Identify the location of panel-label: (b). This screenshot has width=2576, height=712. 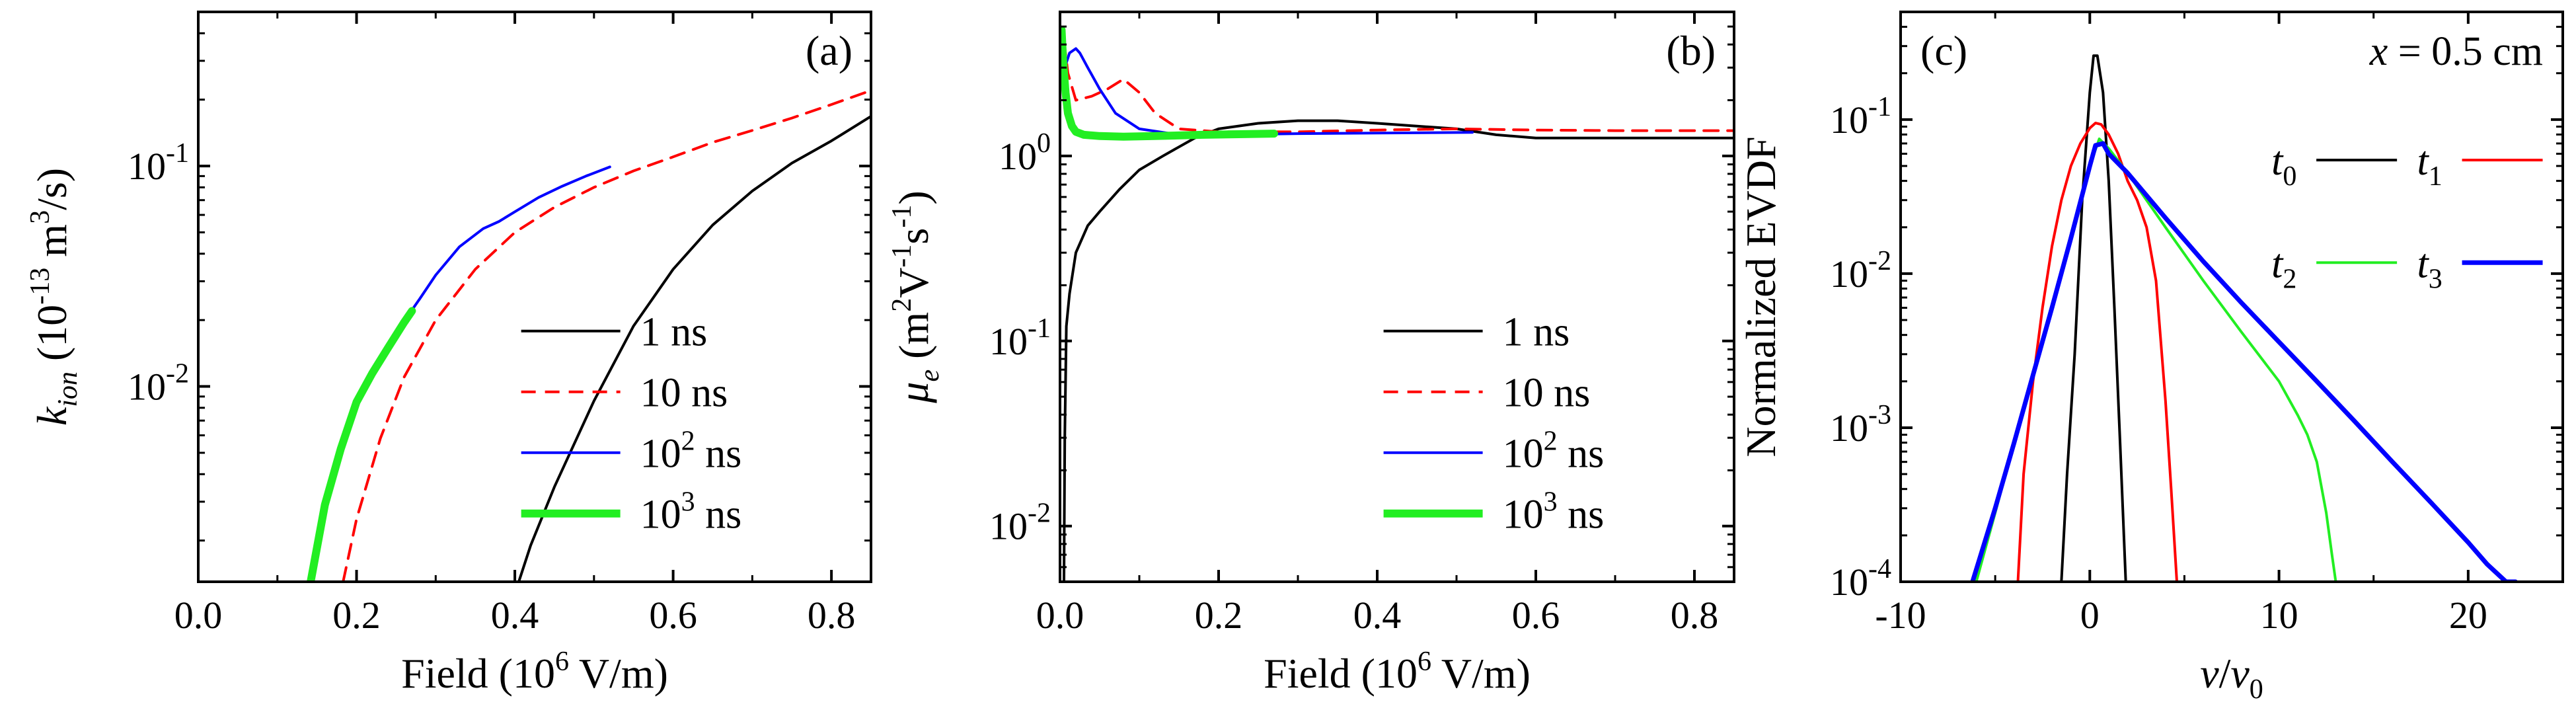
(1691, 50).